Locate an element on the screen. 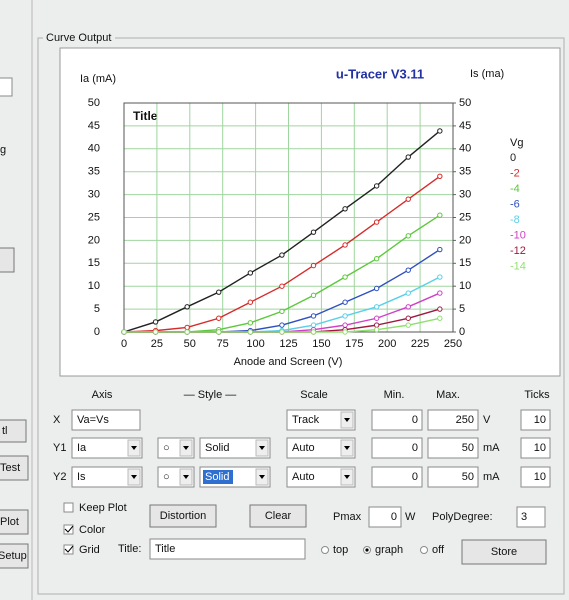 Image resolution: width=569 pixels, height=600 pixels. radio-label: graph is located at coordinates (389, 550).